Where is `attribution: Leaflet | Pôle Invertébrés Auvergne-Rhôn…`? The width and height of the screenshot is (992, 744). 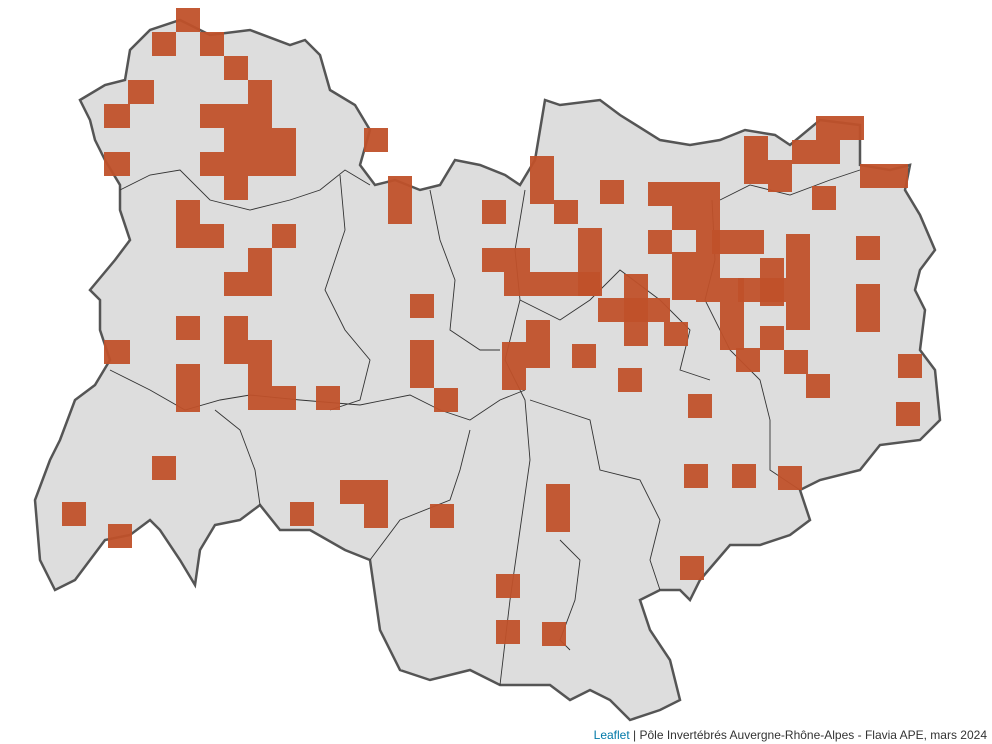 attribution: Leaflet | Pôle Invertébrés Auvergne-Rhôn… is located at coordinates (790, 735).